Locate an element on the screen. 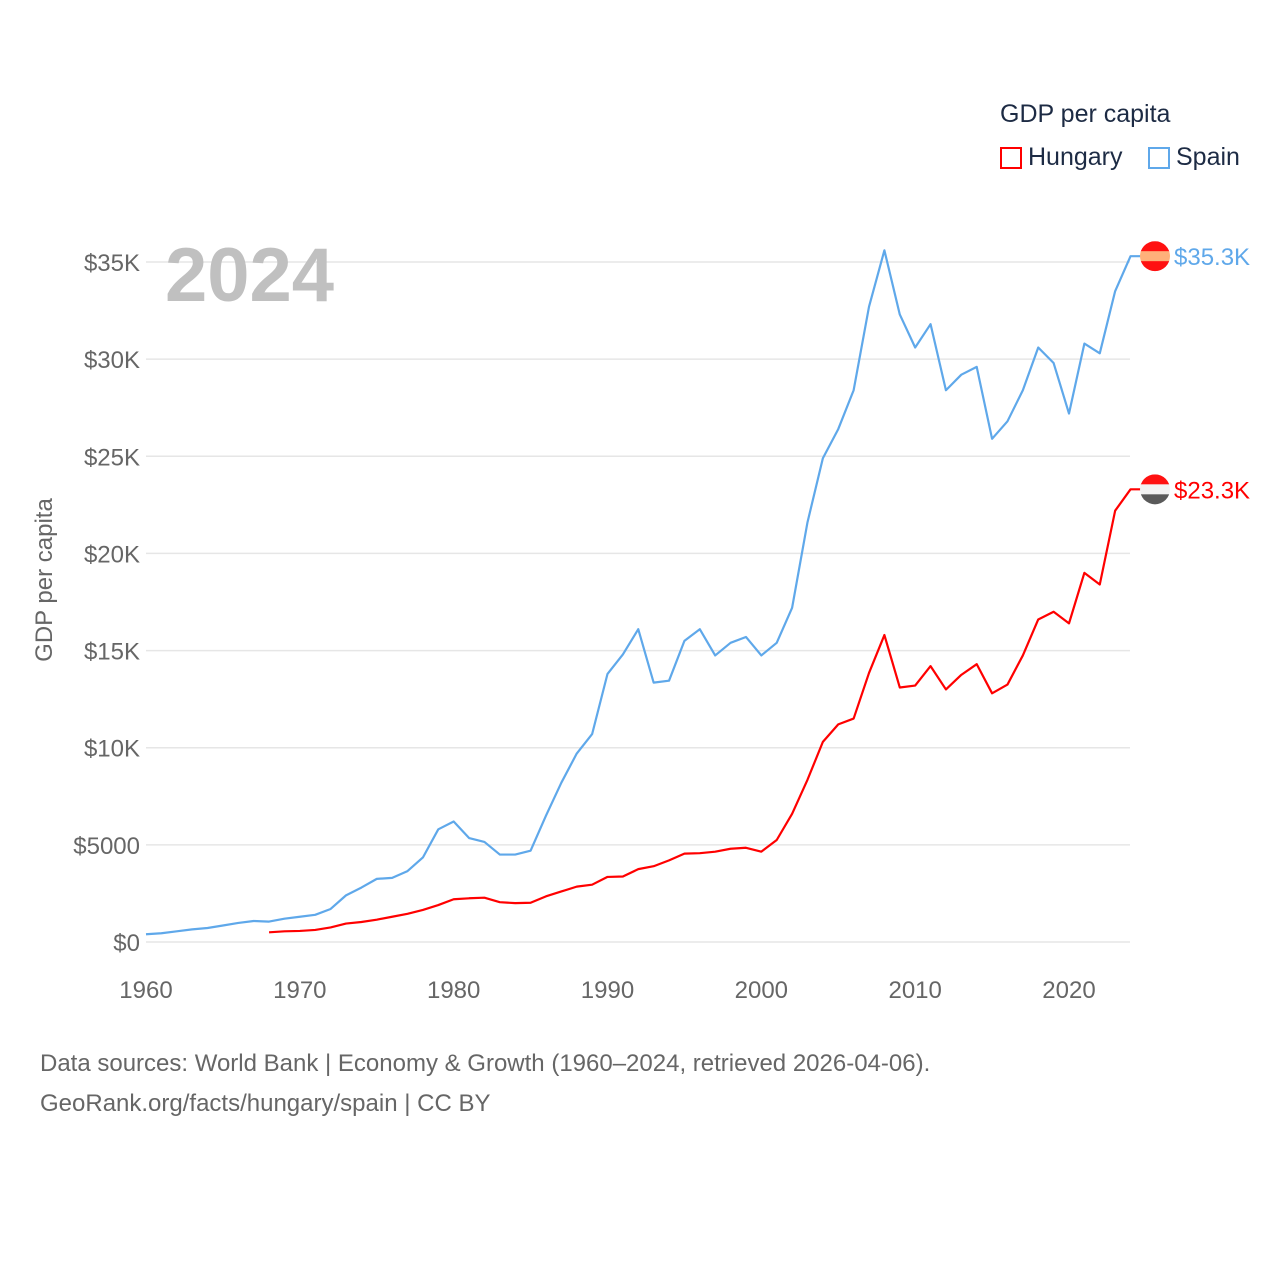 Image resolution: width=1280 pixels, height=1280 pixels. y-tick-label: $35K is located at coordinates (112, 263).